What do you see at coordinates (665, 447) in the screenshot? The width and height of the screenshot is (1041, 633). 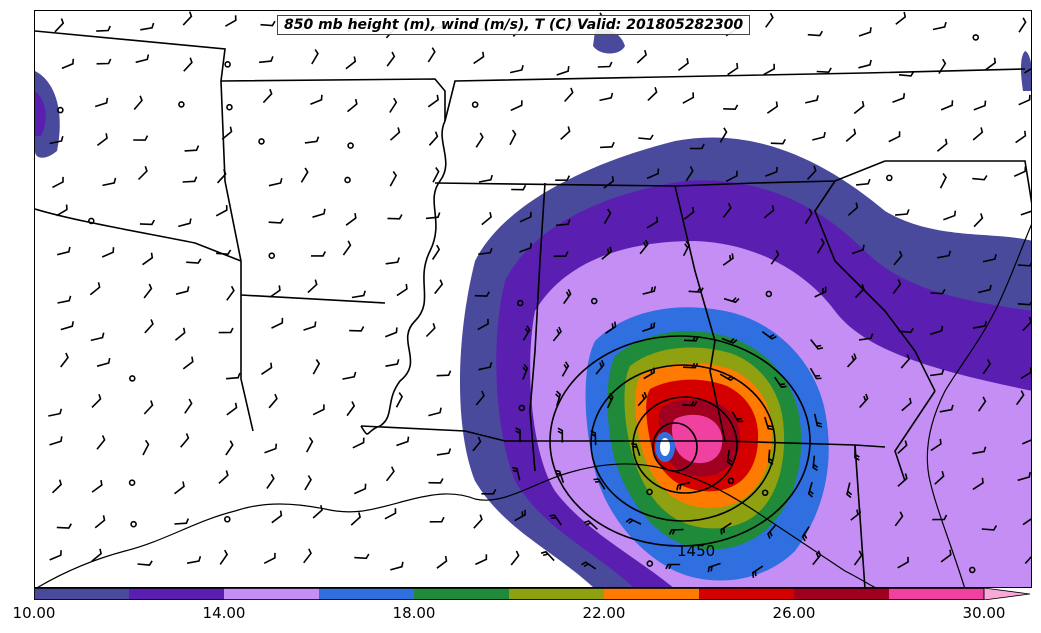 I see `storm-eye-center` at bounding box center [665, 447].